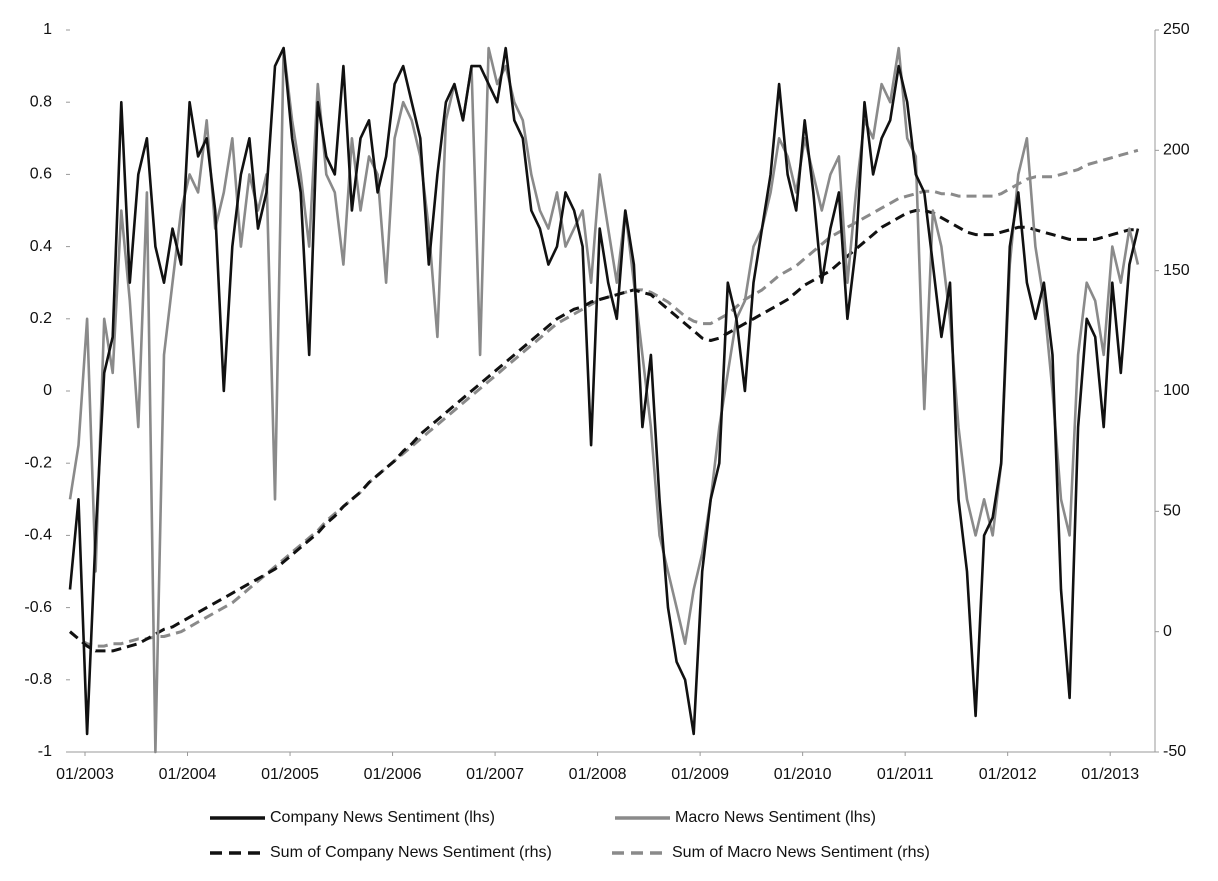  I want to click on x-tick-label: 01/2003, so click(85, 774).